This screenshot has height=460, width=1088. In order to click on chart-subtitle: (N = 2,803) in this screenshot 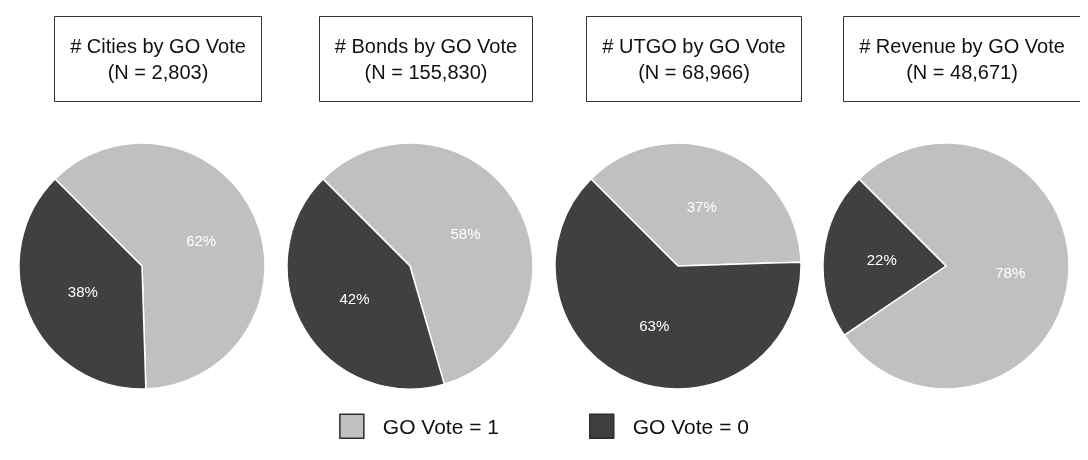, I will do `click(158, 72)`.